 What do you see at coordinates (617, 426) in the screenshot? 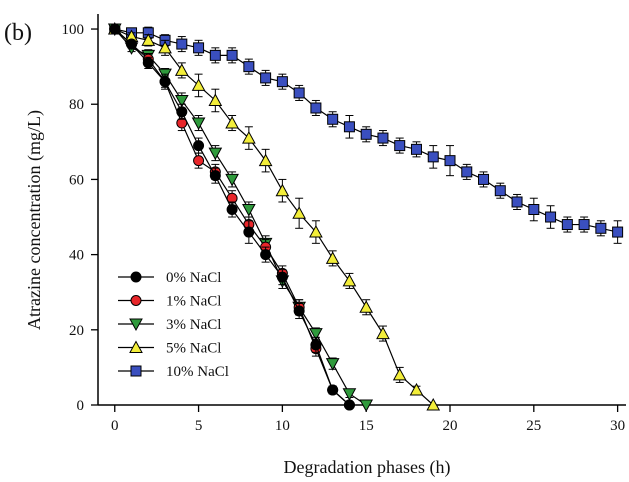
I see `x-tick-label: 30` at bounding box center [617, 426].